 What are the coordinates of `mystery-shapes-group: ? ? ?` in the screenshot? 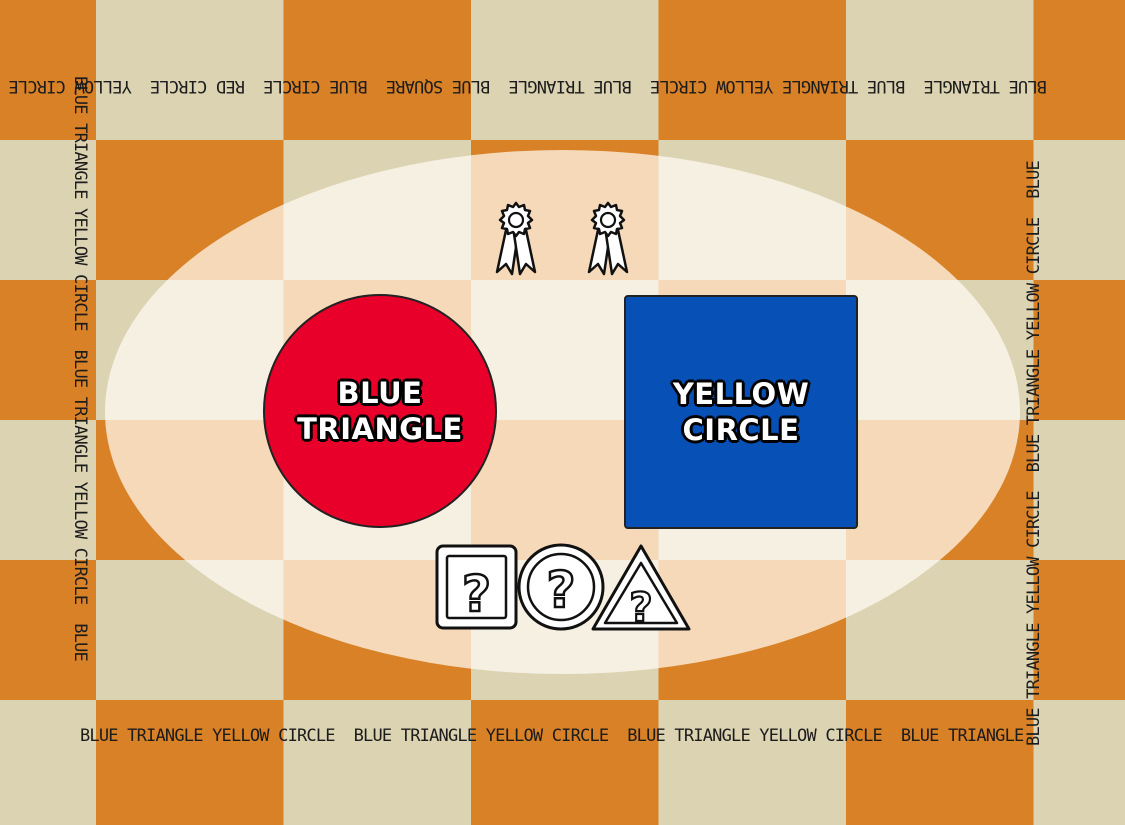 It's located at (564, 587).